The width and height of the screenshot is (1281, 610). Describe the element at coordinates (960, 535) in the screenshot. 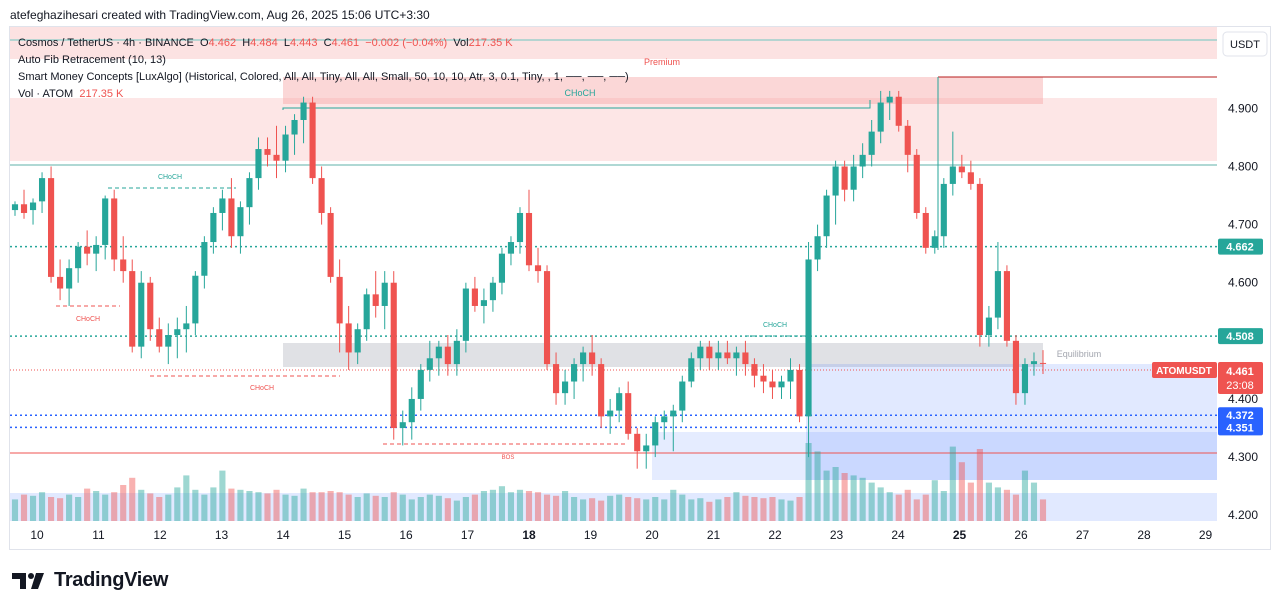

I see `time-tick-label: 25` at that location.